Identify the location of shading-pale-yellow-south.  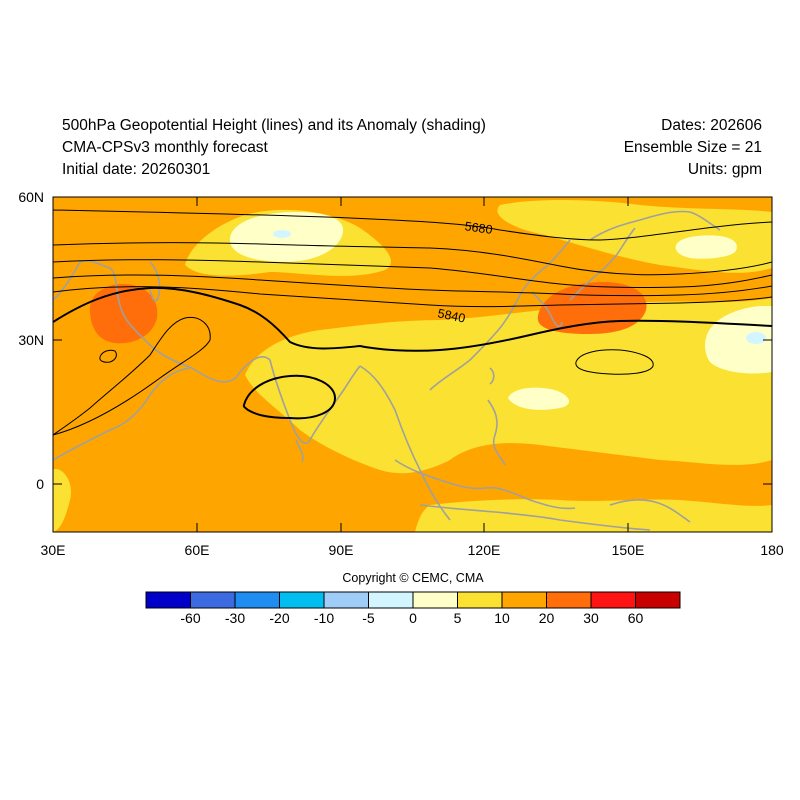
(539, 398).